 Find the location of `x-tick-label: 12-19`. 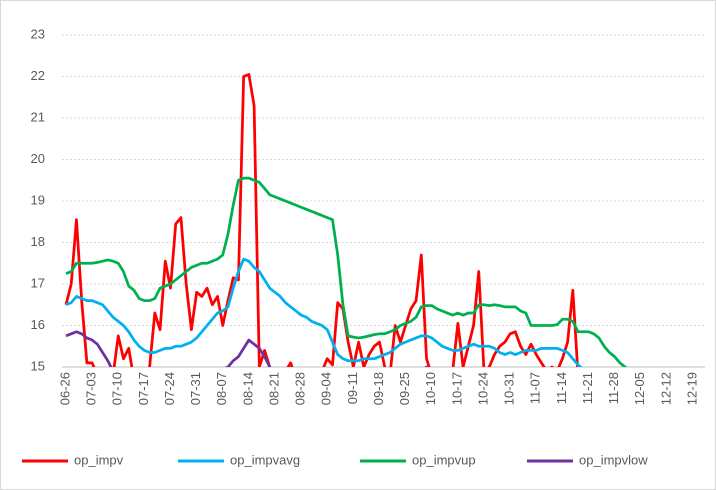

x-tick-label: 12-19 is located at coordinates (691, 388).